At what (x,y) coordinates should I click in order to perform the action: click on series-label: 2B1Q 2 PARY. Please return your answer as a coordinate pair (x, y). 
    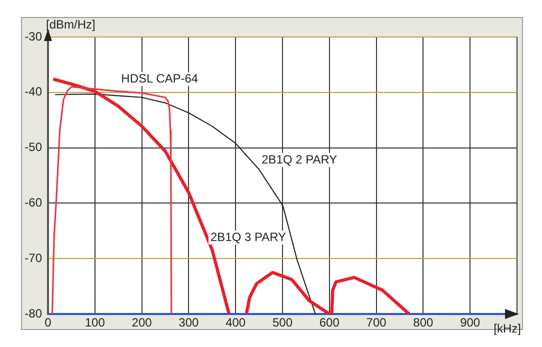
    Looking at the image, I should click on (300, 159).